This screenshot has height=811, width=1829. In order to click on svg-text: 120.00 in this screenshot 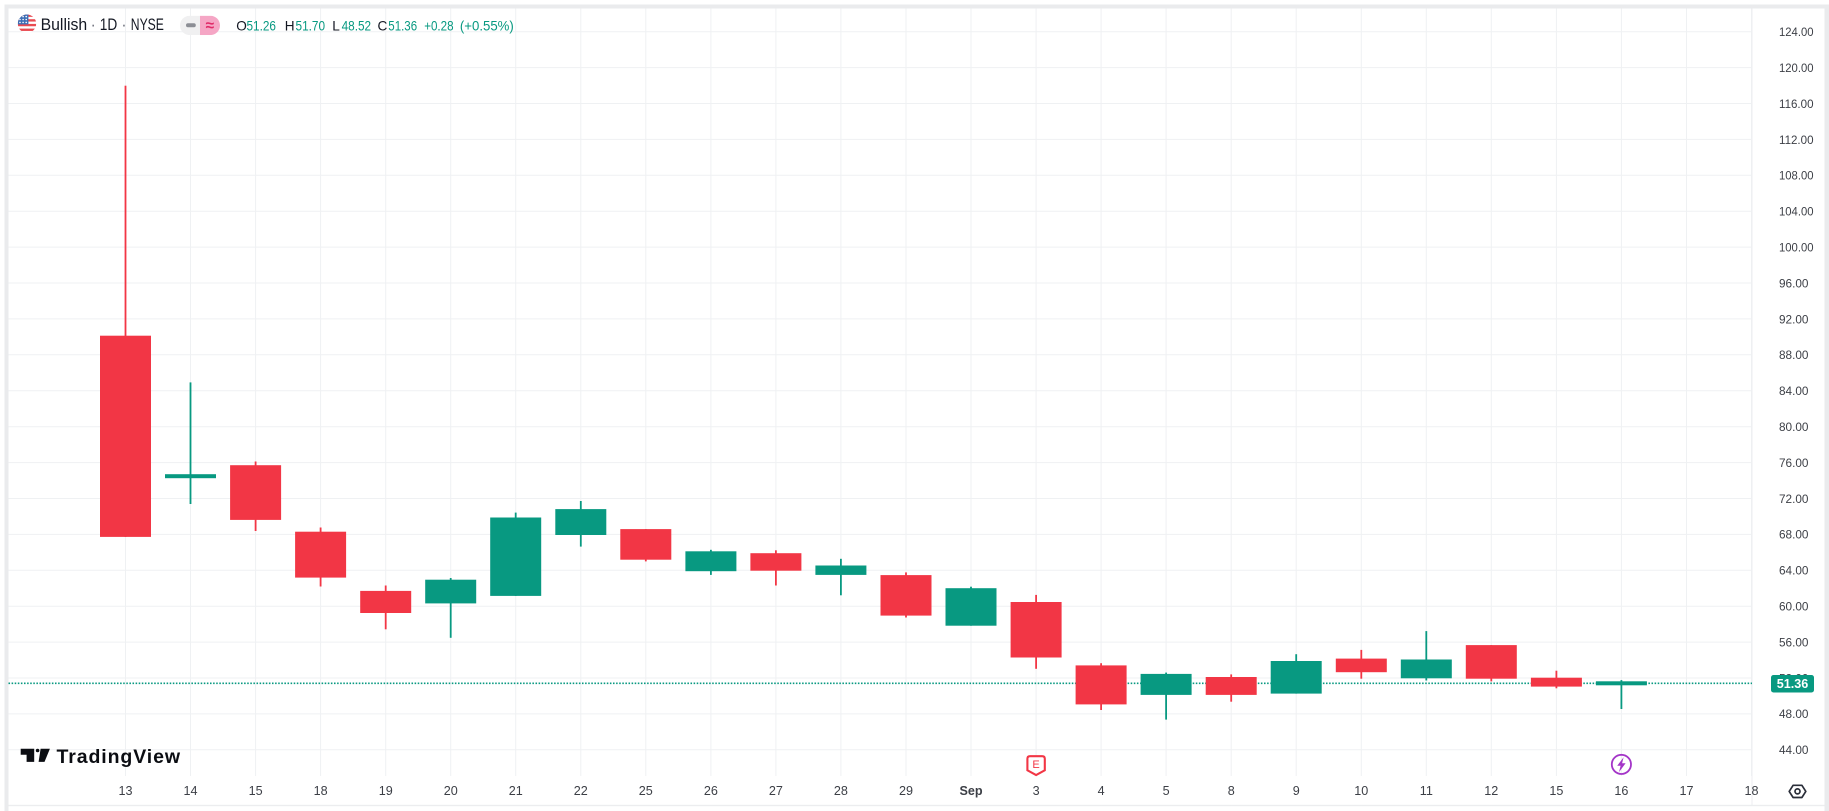, I will do `click(1796, 68)`.